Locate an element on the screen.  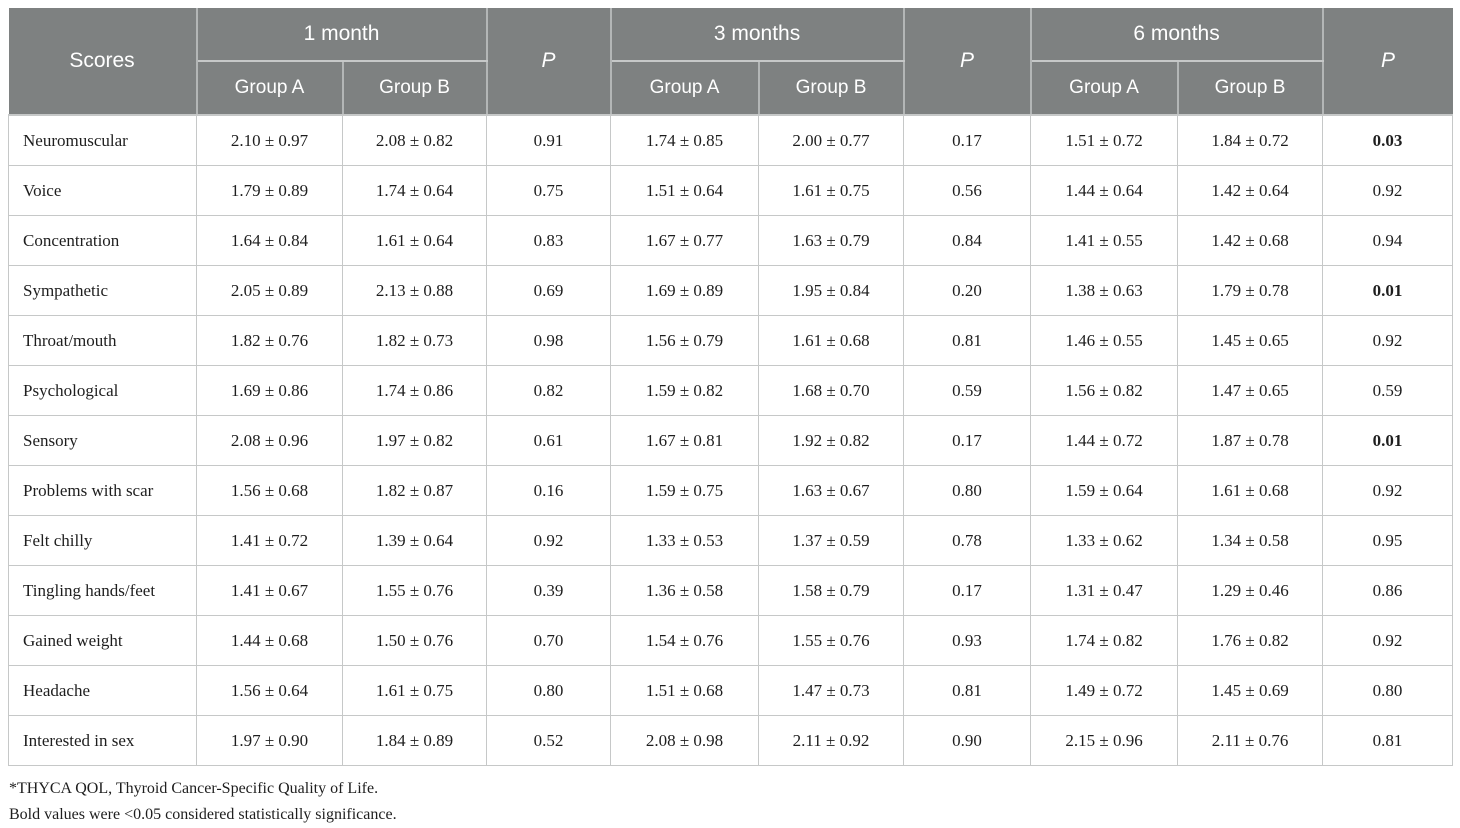
score-label-cell: Sensory is located at coordinates (102, 440).